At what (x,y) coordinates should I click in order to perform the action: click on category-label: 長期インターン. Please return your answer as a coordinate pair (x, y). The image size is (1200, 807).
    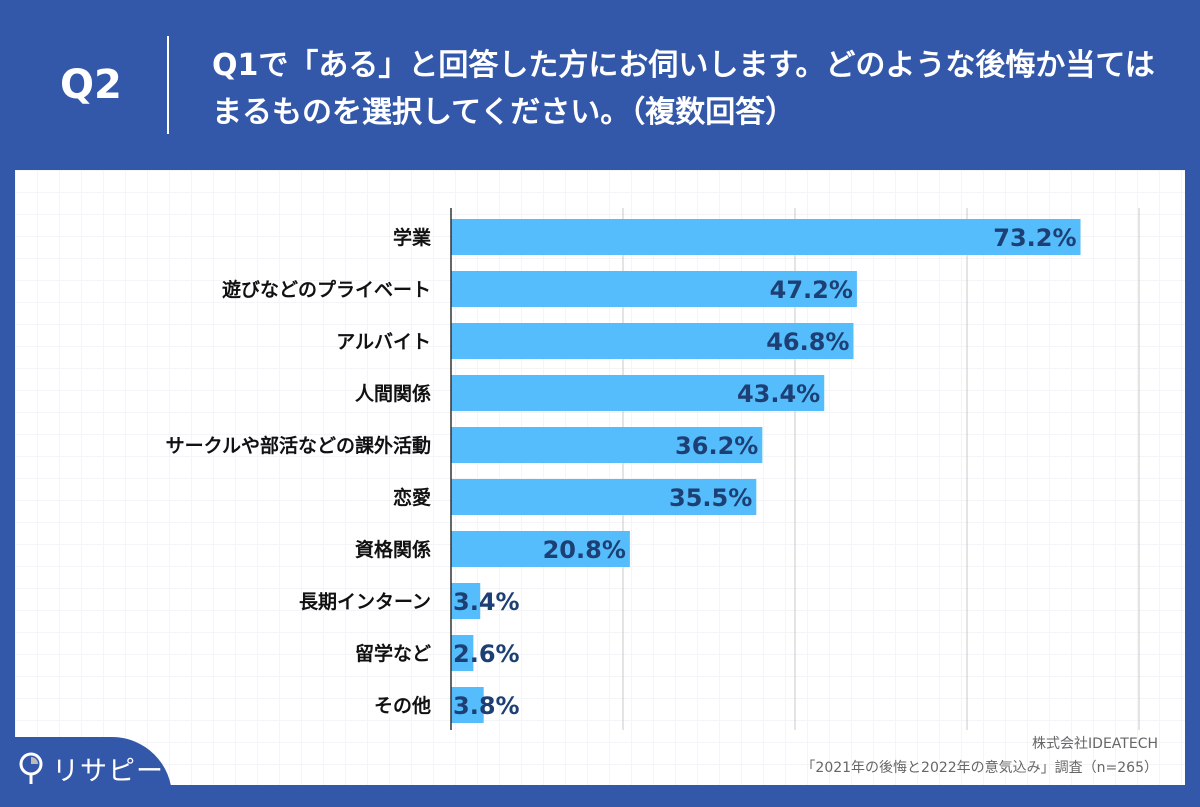
    Looking at the image, I should click on (365, 602).